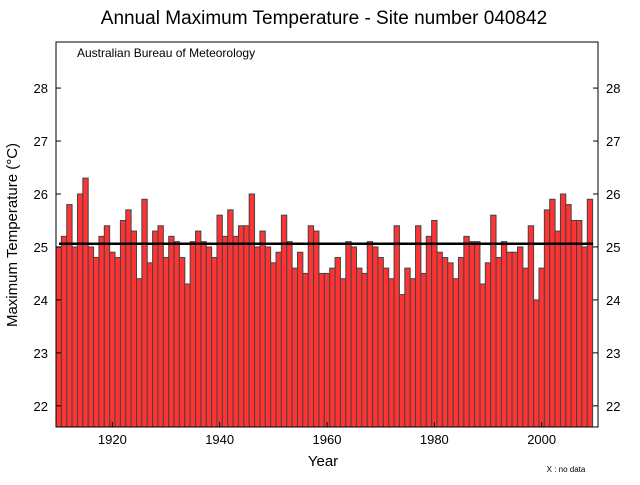 The height and width of the screenshot is (485, 640). What do you see at coordinates (12, 235) in the screenshot?
I see `y-axis-label: Maximum Temperature (°C)` at bounding box center [12, 235].